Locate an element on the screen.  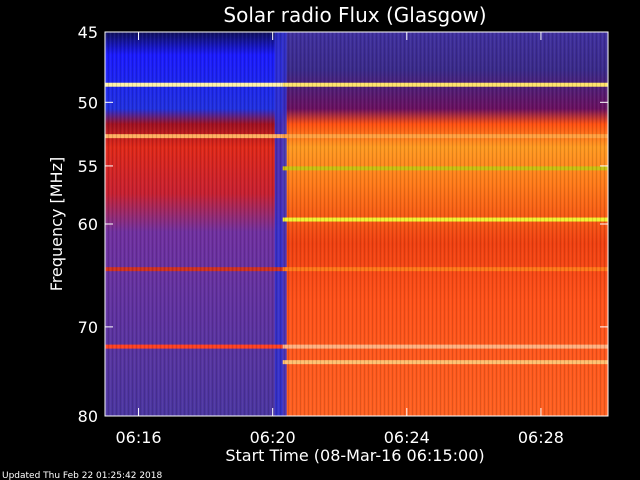
x-axis-title: Start Time (08-Mar-16 06:15:00) is located at coordinates (354, 455).